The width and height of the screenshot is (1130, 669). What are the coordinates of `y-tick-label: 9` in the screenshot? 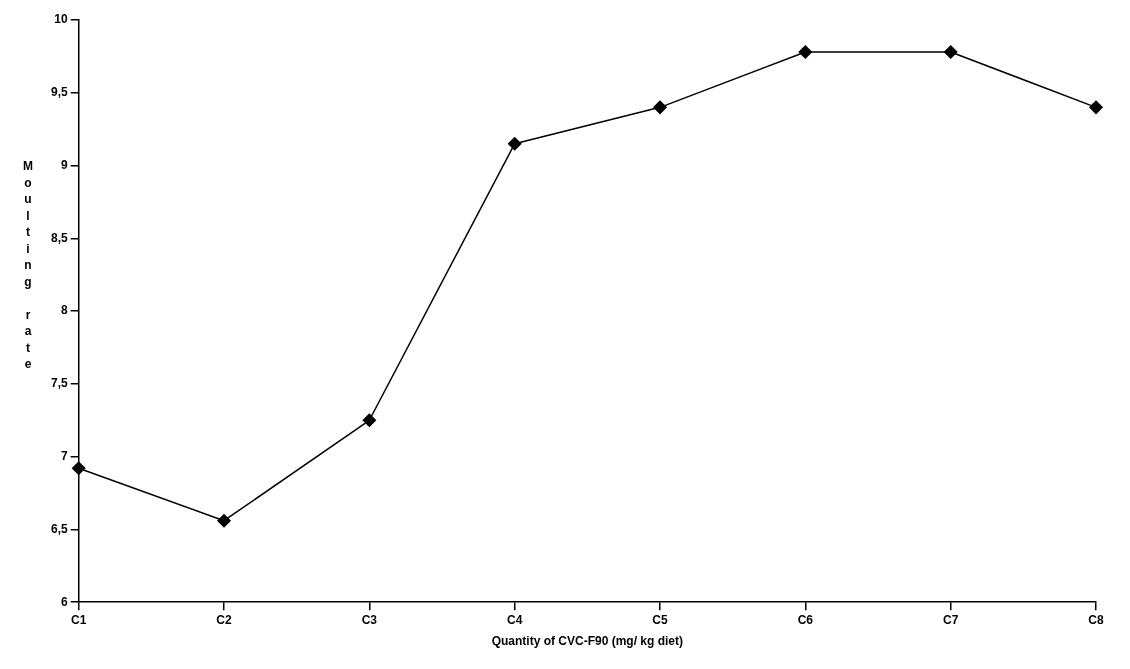 It's located at (64, 164).